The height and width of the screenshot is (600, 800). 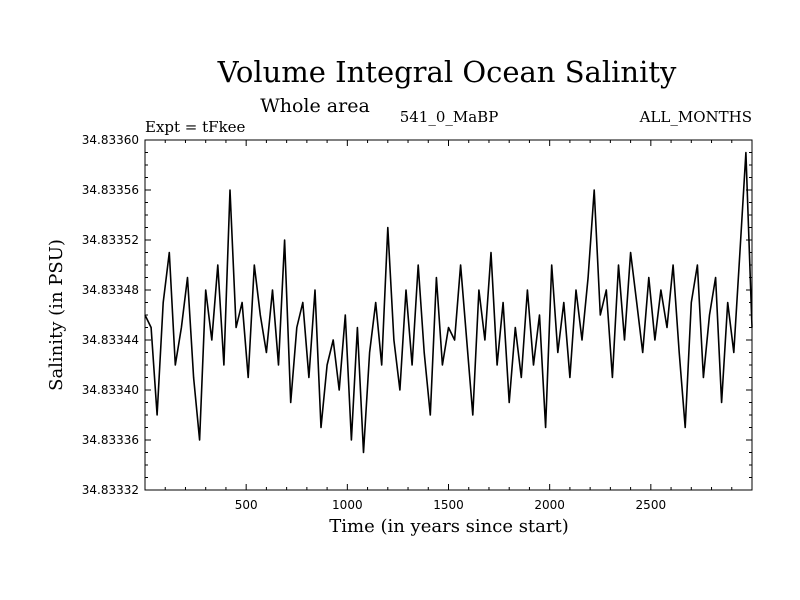 I want to click on y-tick-label: 34.83336, so click(x=110, y=440).